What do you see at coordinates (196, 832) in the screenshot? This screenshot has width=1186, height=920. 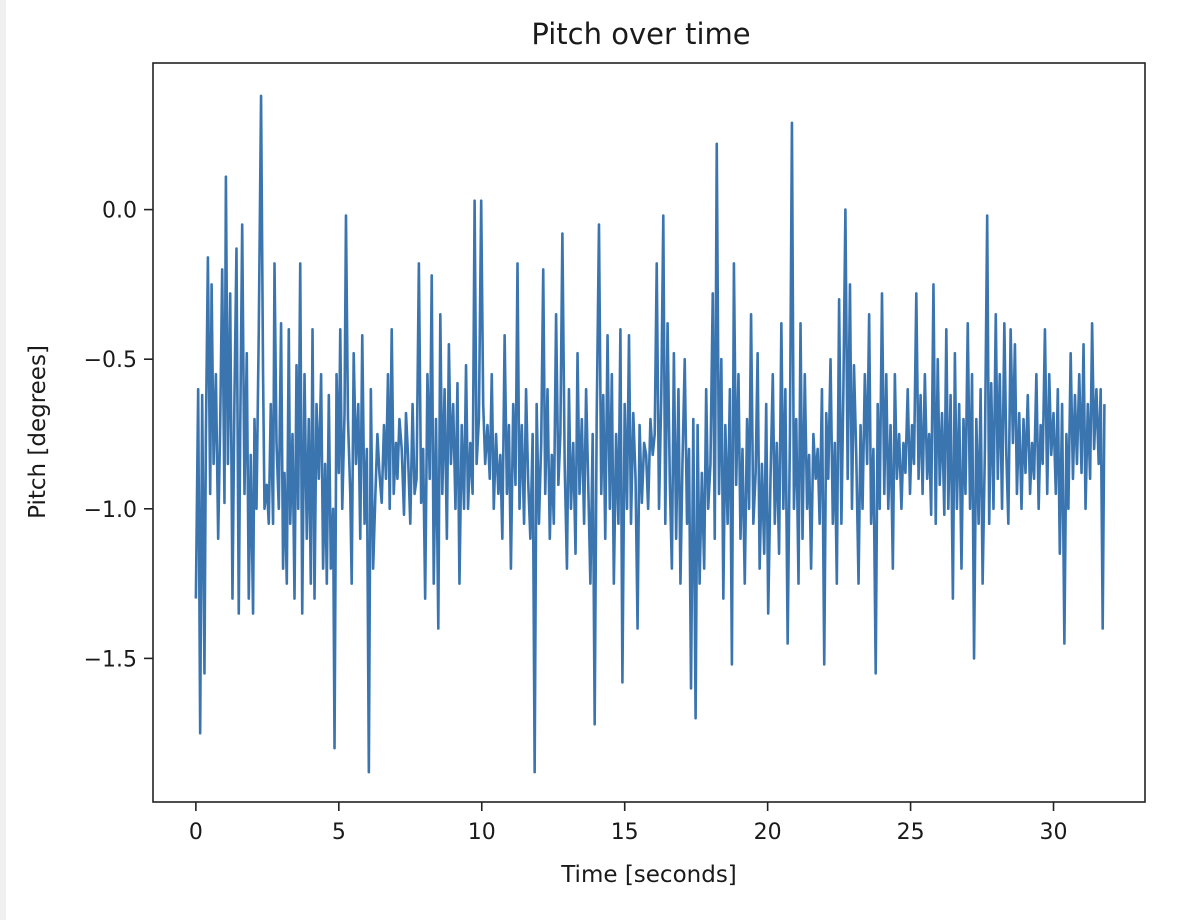 I see `x-tick-label: 0` at bounding box center [196, 832].